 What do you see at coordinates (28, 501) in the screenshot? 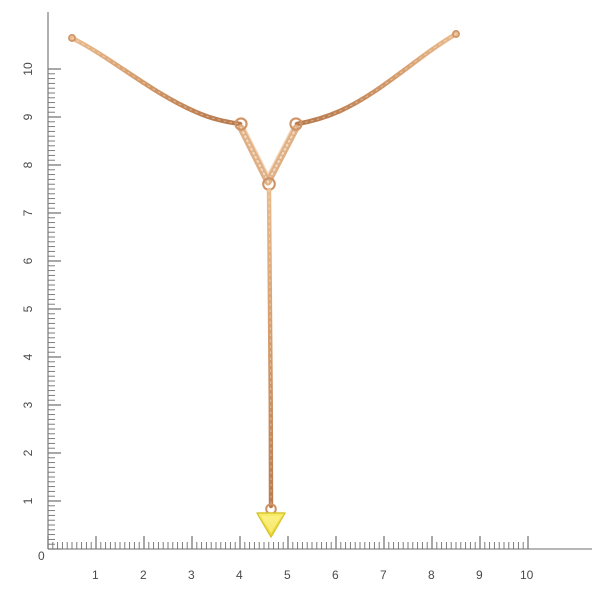
I see `v-tick-label-1: 1` at bounding box center [28, 501].